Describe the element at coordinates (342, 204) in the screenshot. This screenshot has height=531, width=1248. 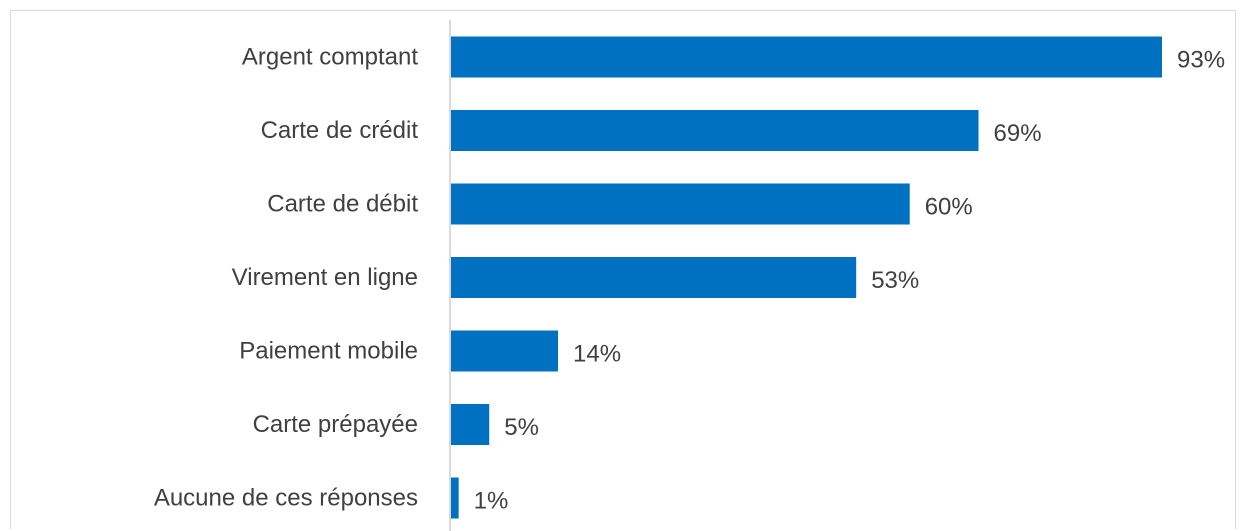
I see `category-label-2: Carte de débit` at that location.